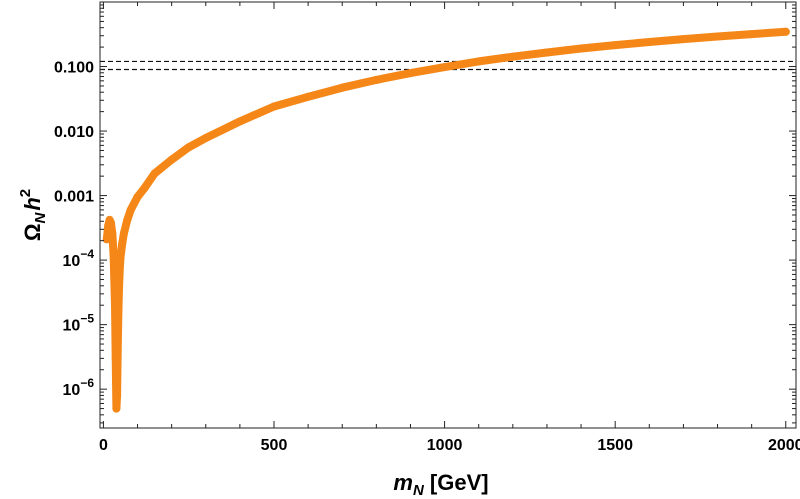  I want to click on x-tick-label: 1000, so click(445, 445).